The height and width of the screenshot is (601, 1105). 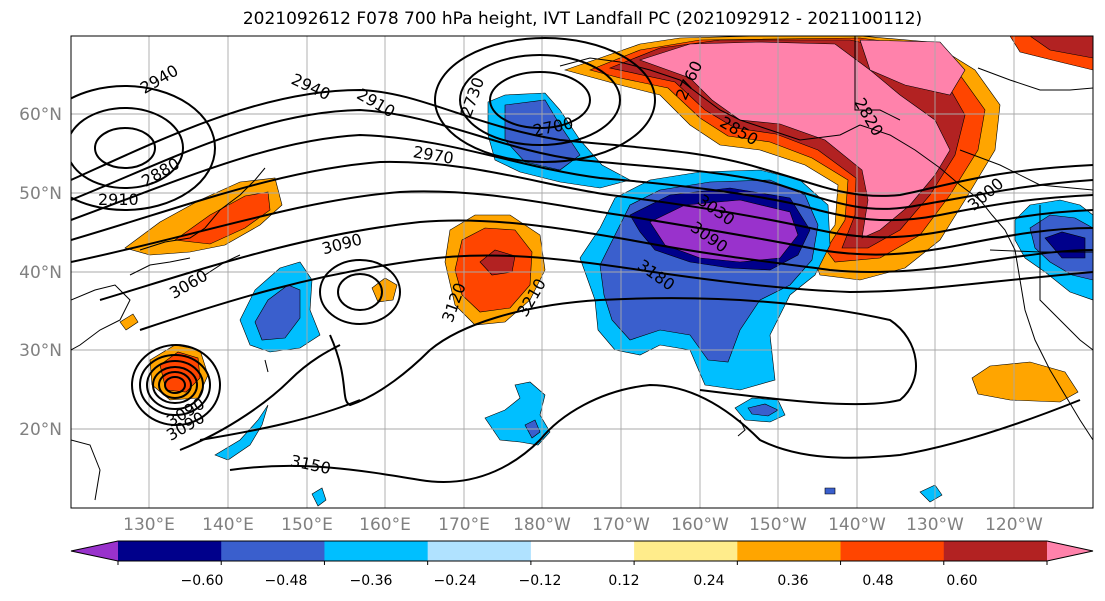 What do you see at coordinates (935, 525) in the screenshot?
I see `lon-label: 130°W` at bounding box center [935, 525].